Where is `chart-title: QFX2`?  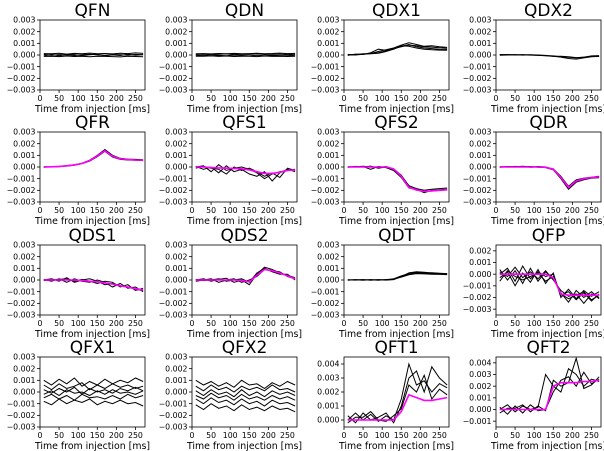 chart-title: QFX2 is located at coordinates (245, 348).